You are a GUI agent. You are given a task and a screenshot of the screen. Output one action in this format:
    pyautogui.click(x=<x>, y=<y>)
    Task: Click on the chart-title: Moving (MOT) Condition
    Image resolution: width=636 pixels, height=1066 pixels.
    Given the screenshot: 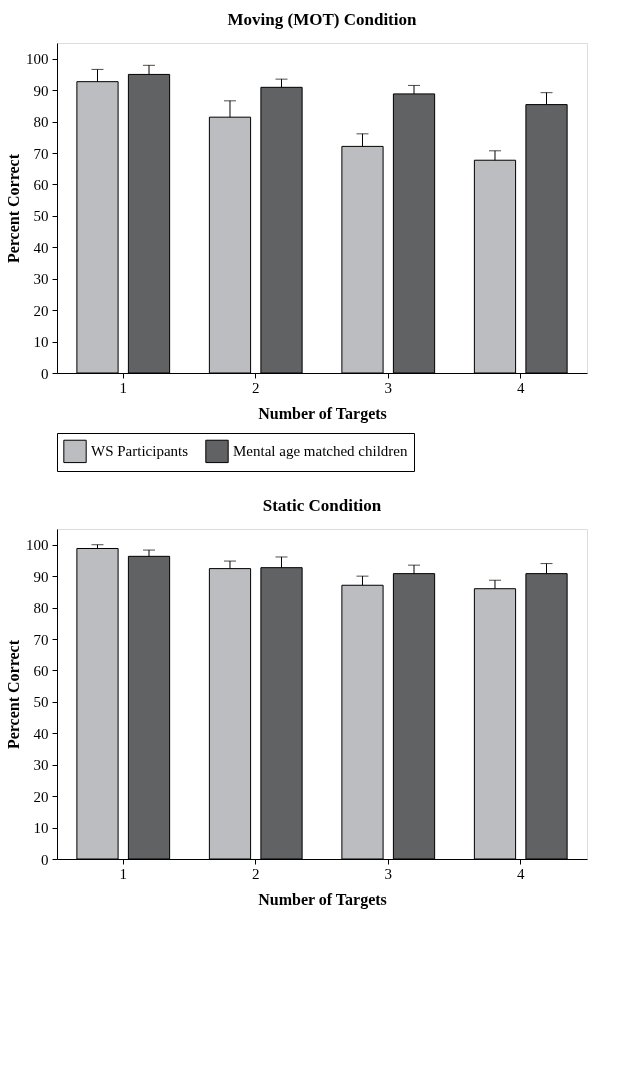 What is the action you would take?
    pyautogui.click(x=322, y=19)
    